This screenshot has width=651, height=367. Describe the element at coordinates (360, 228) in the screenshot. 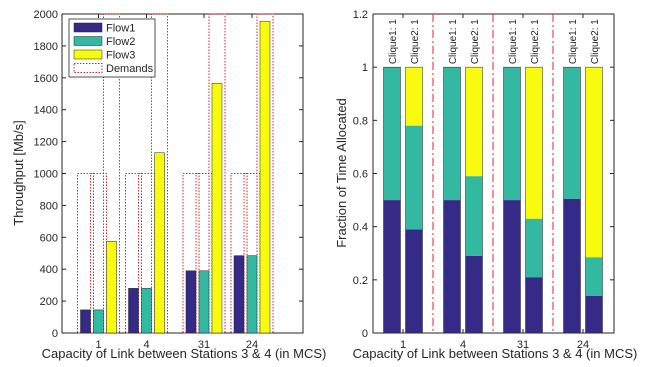

I see `y-tick-label: 0.4` at that location.